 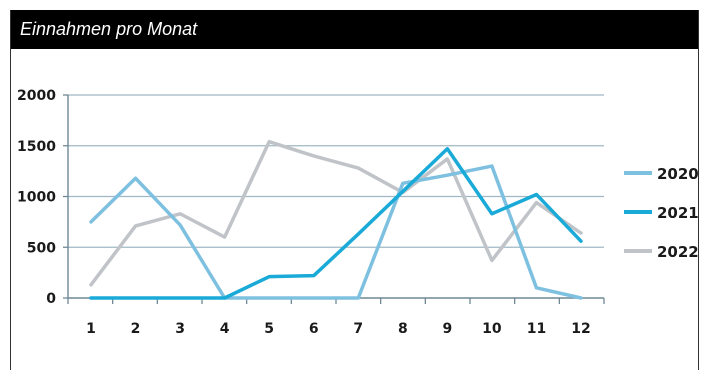 What do you see at coordinates (580, 329) in the screenshot?
I see `x-tick-label: 12` at bounding box center [580, 329].